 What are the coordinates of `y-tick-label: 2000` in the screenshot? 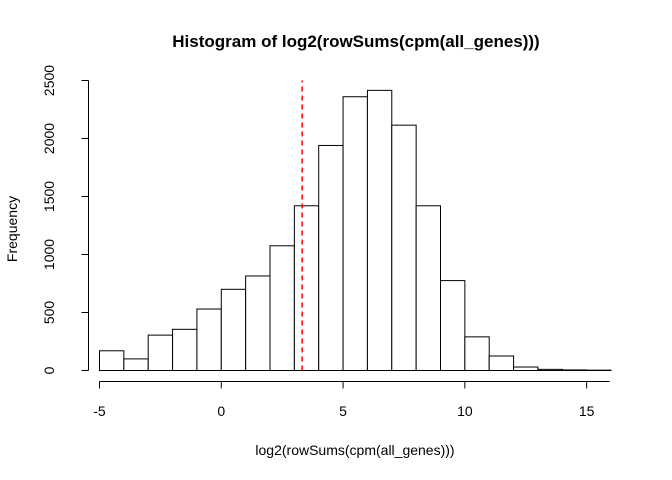 It's located at (49, 138).